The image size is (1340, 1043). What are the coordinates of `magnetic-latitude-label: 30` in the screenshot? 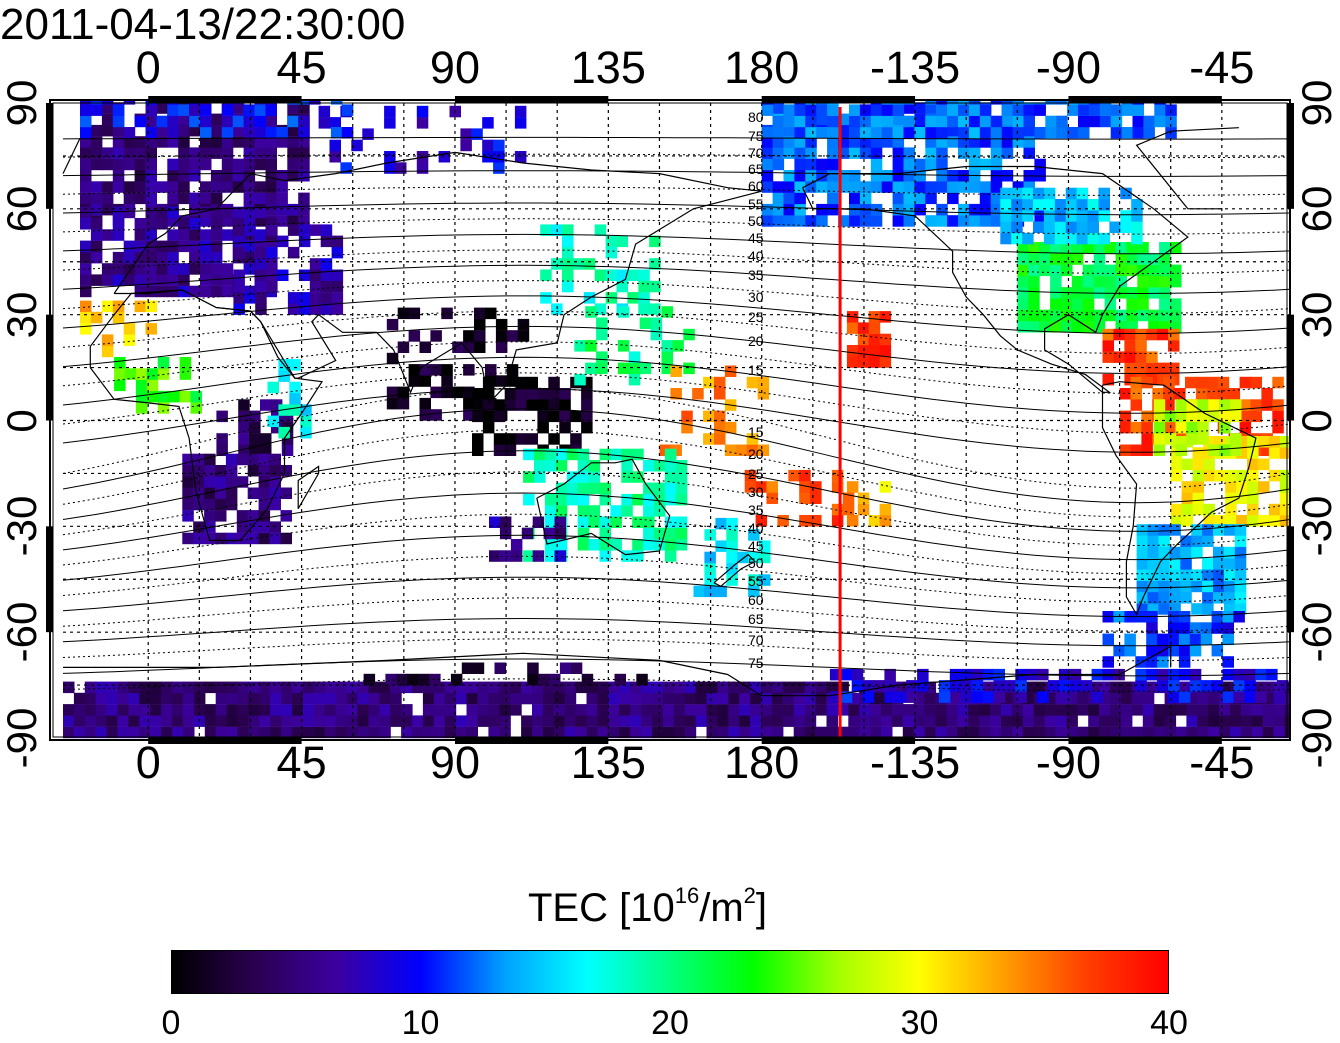 It's located at (756, 492).